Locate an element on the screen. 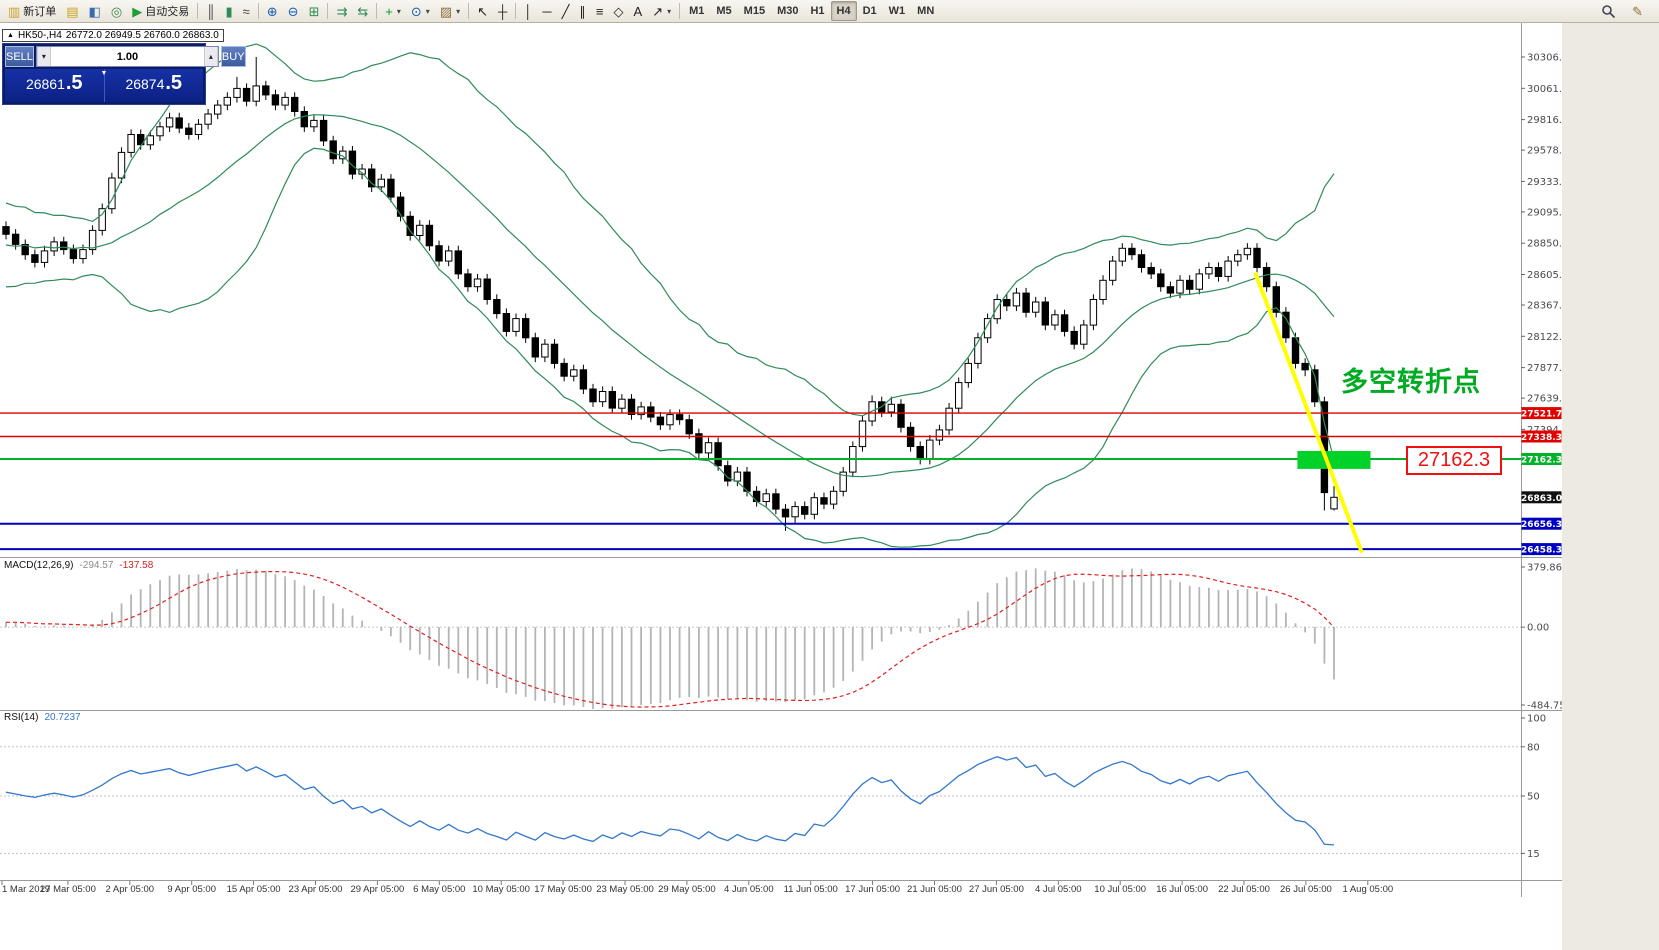 This screenshot has width=1659, height=950. search-button is located at coordinates (1608, 11).